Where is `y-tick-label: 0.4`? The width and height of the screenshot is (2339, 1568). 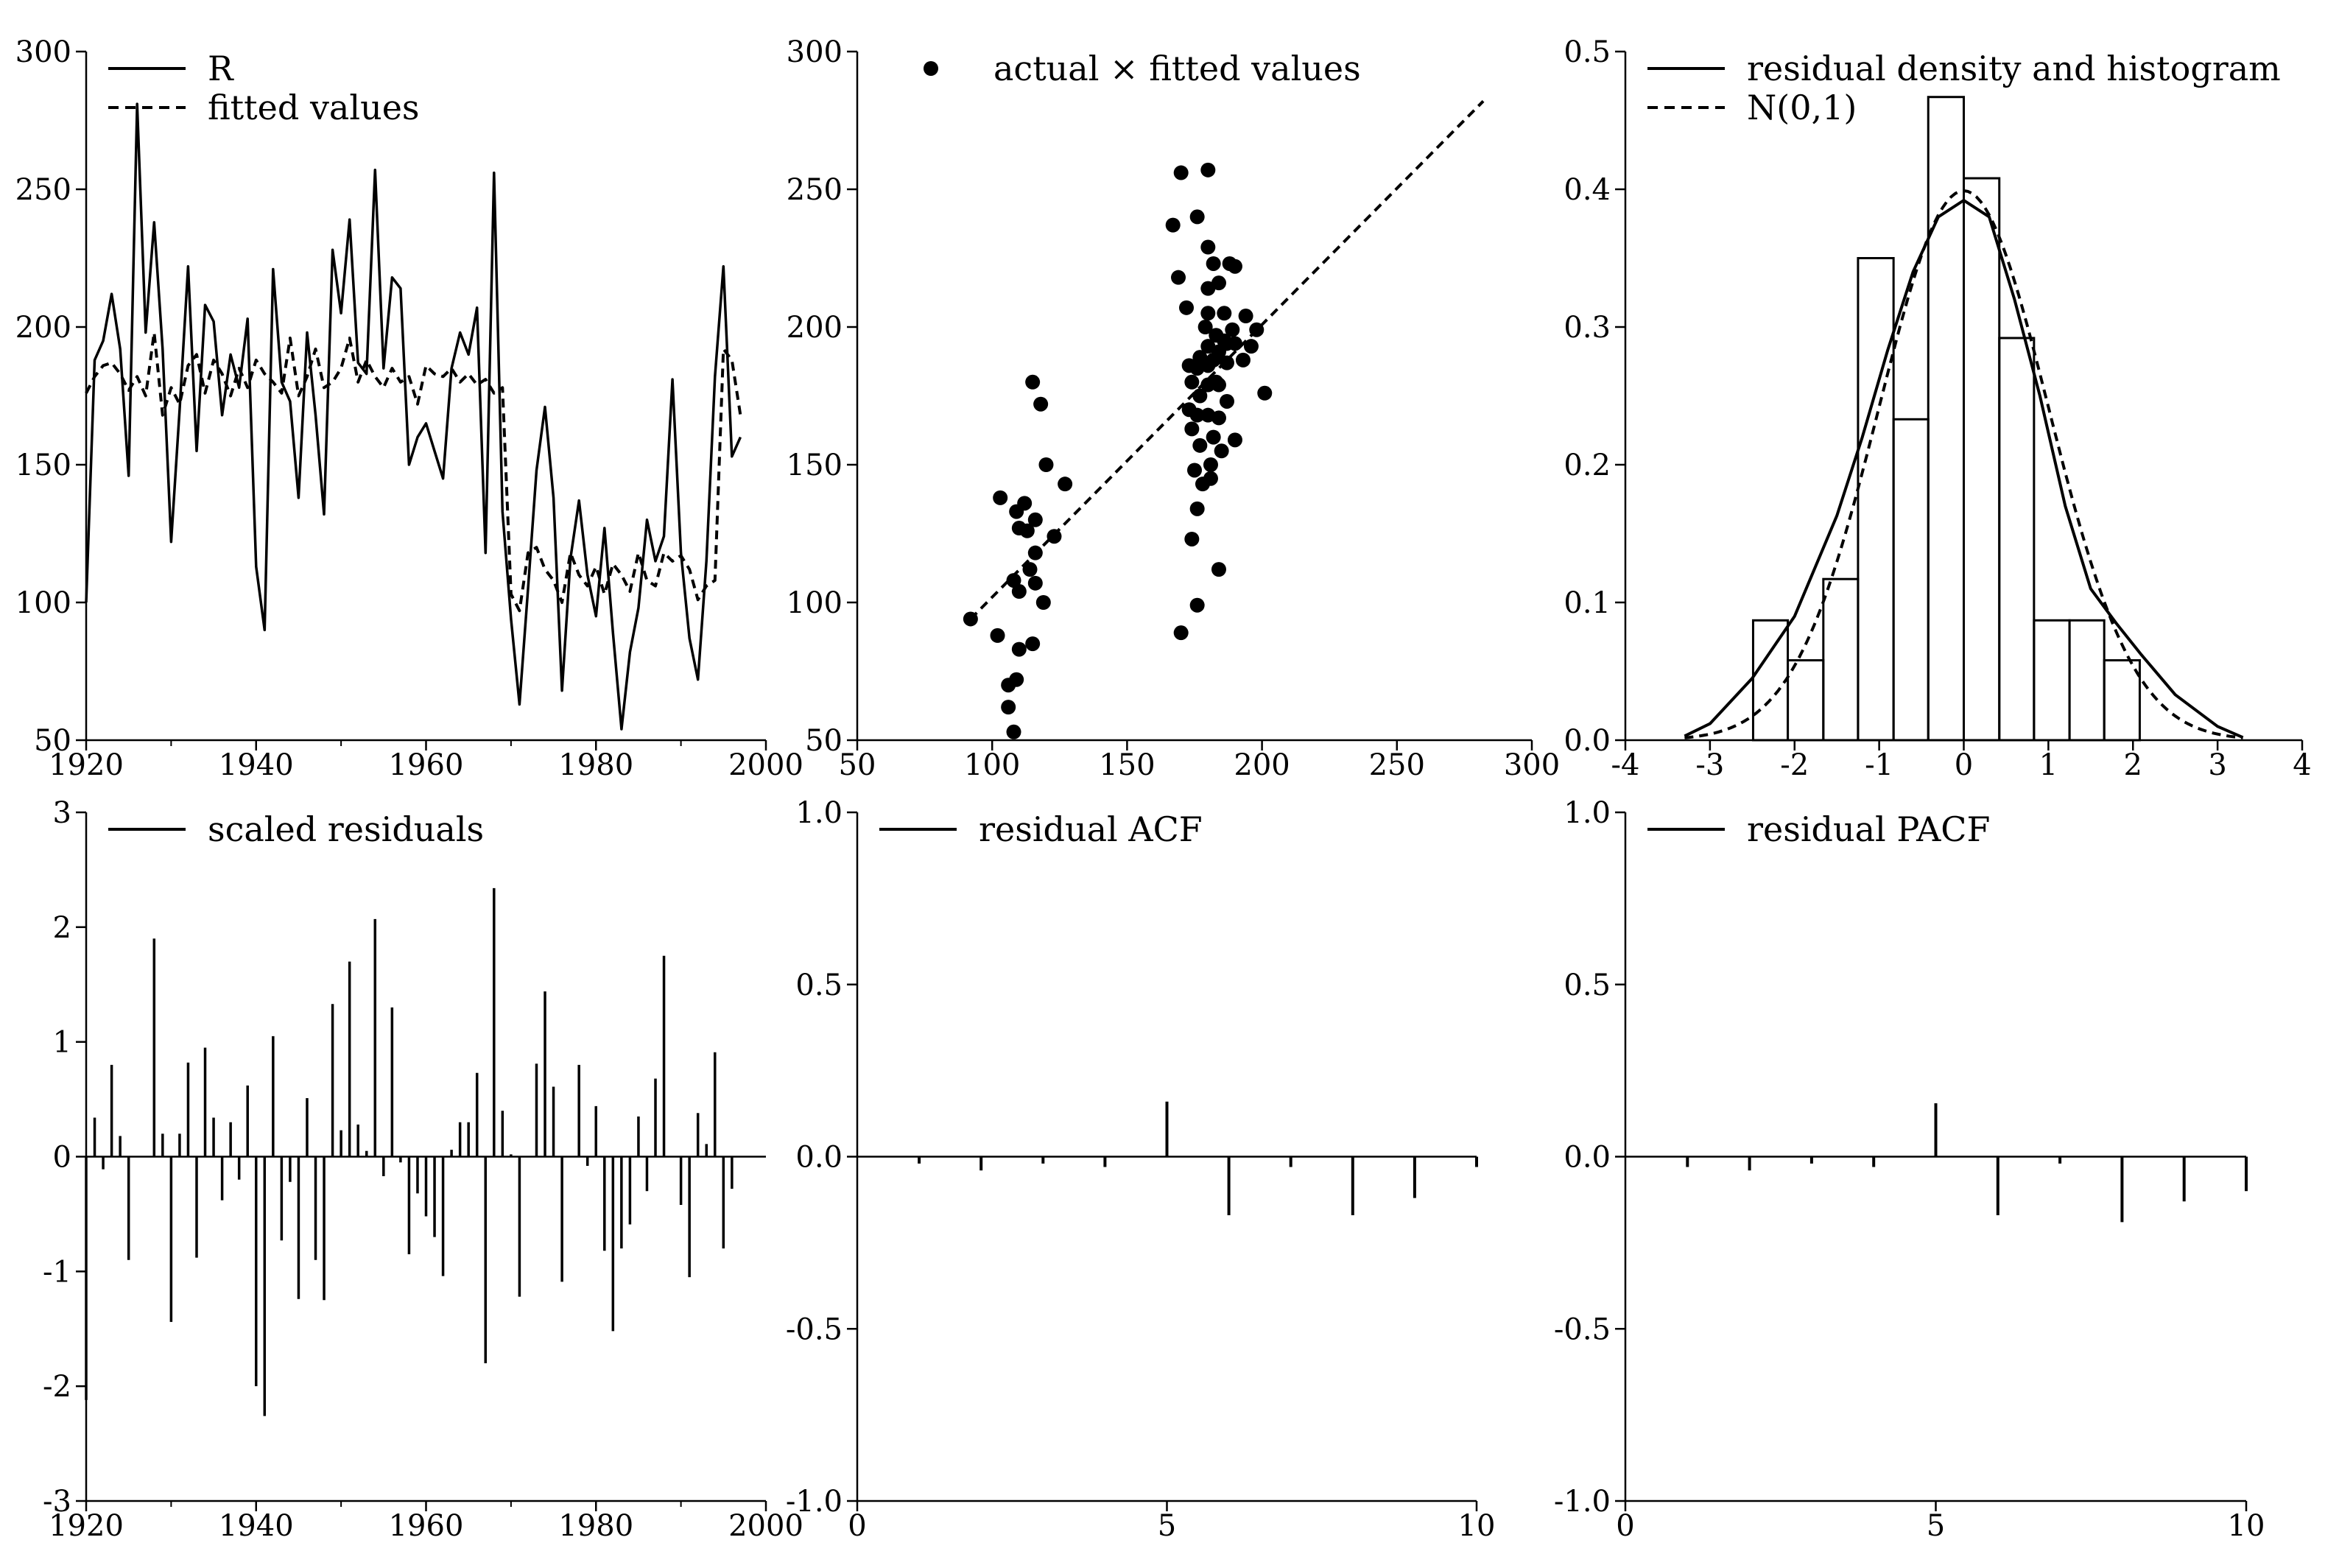 y-tick-label: 0.4 is located at coordinates (1587, 190).